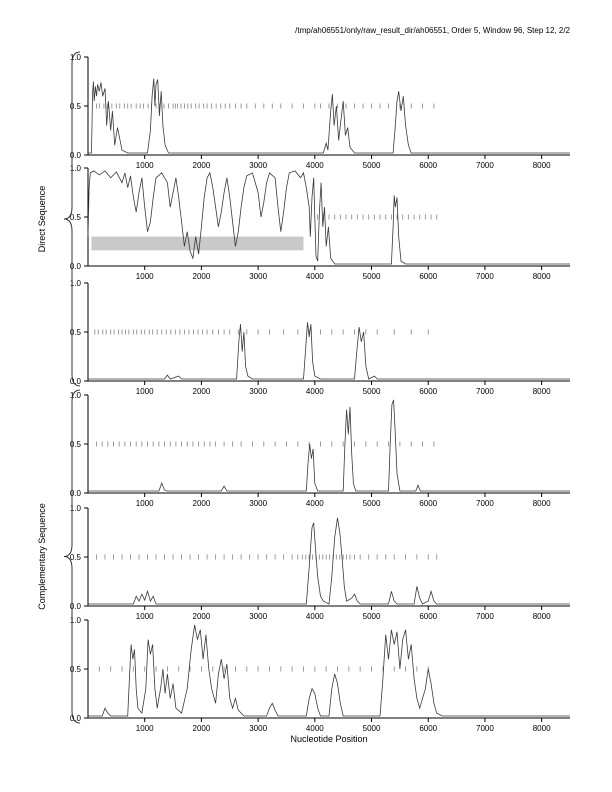  I want to click on group-label: Complementary Sequence, so click(42, 556).